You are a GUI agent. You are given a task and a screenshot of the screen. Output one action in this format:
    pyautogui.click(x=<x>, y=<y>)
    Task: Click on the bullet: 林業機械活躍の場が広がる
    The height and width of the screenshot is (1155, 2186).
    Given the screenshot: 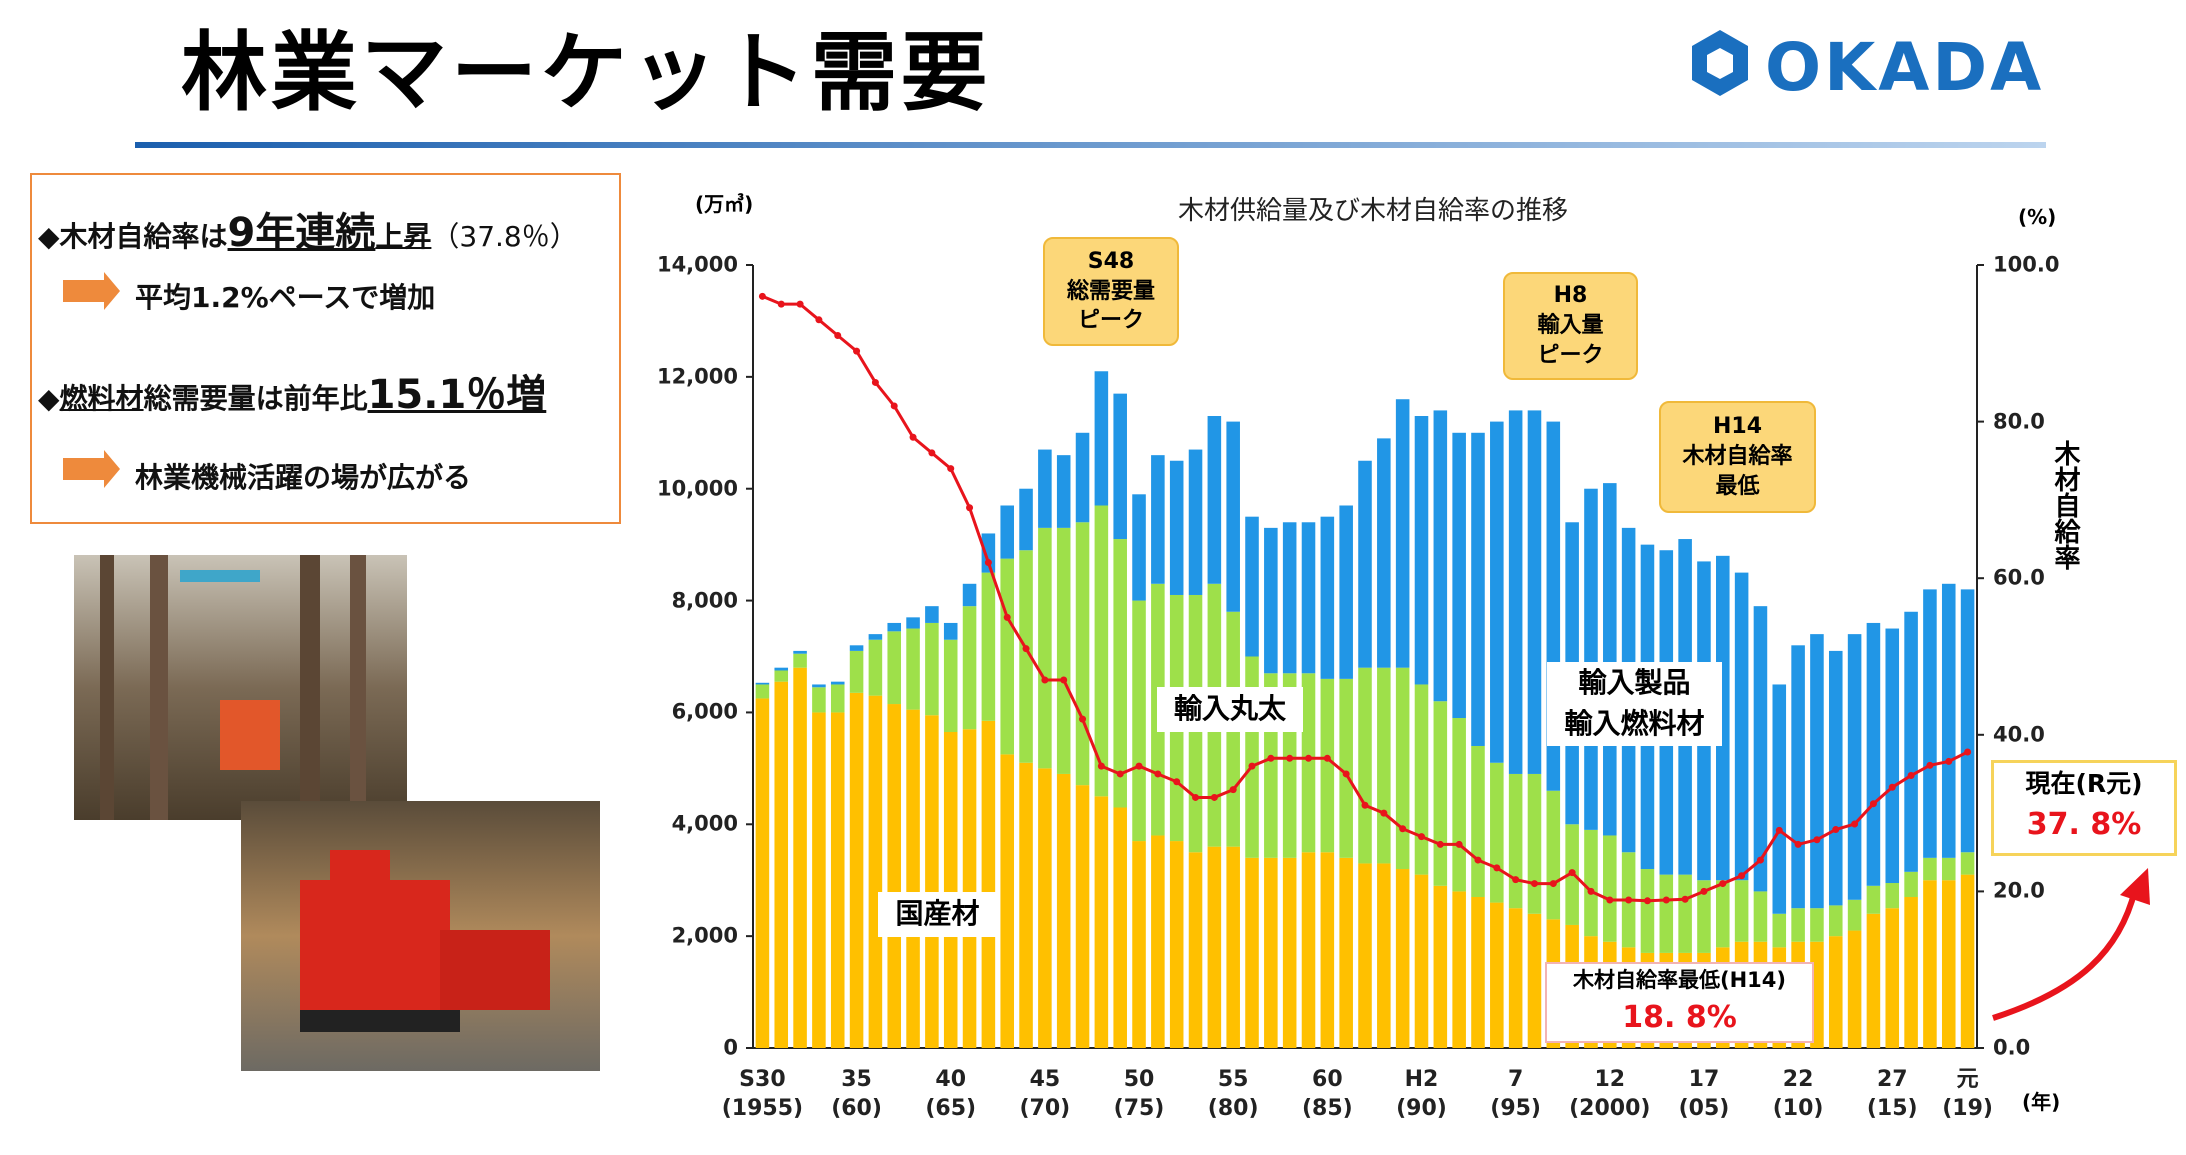 What is the action you would take?
    pyautogui.click(x=303, y=476)
    